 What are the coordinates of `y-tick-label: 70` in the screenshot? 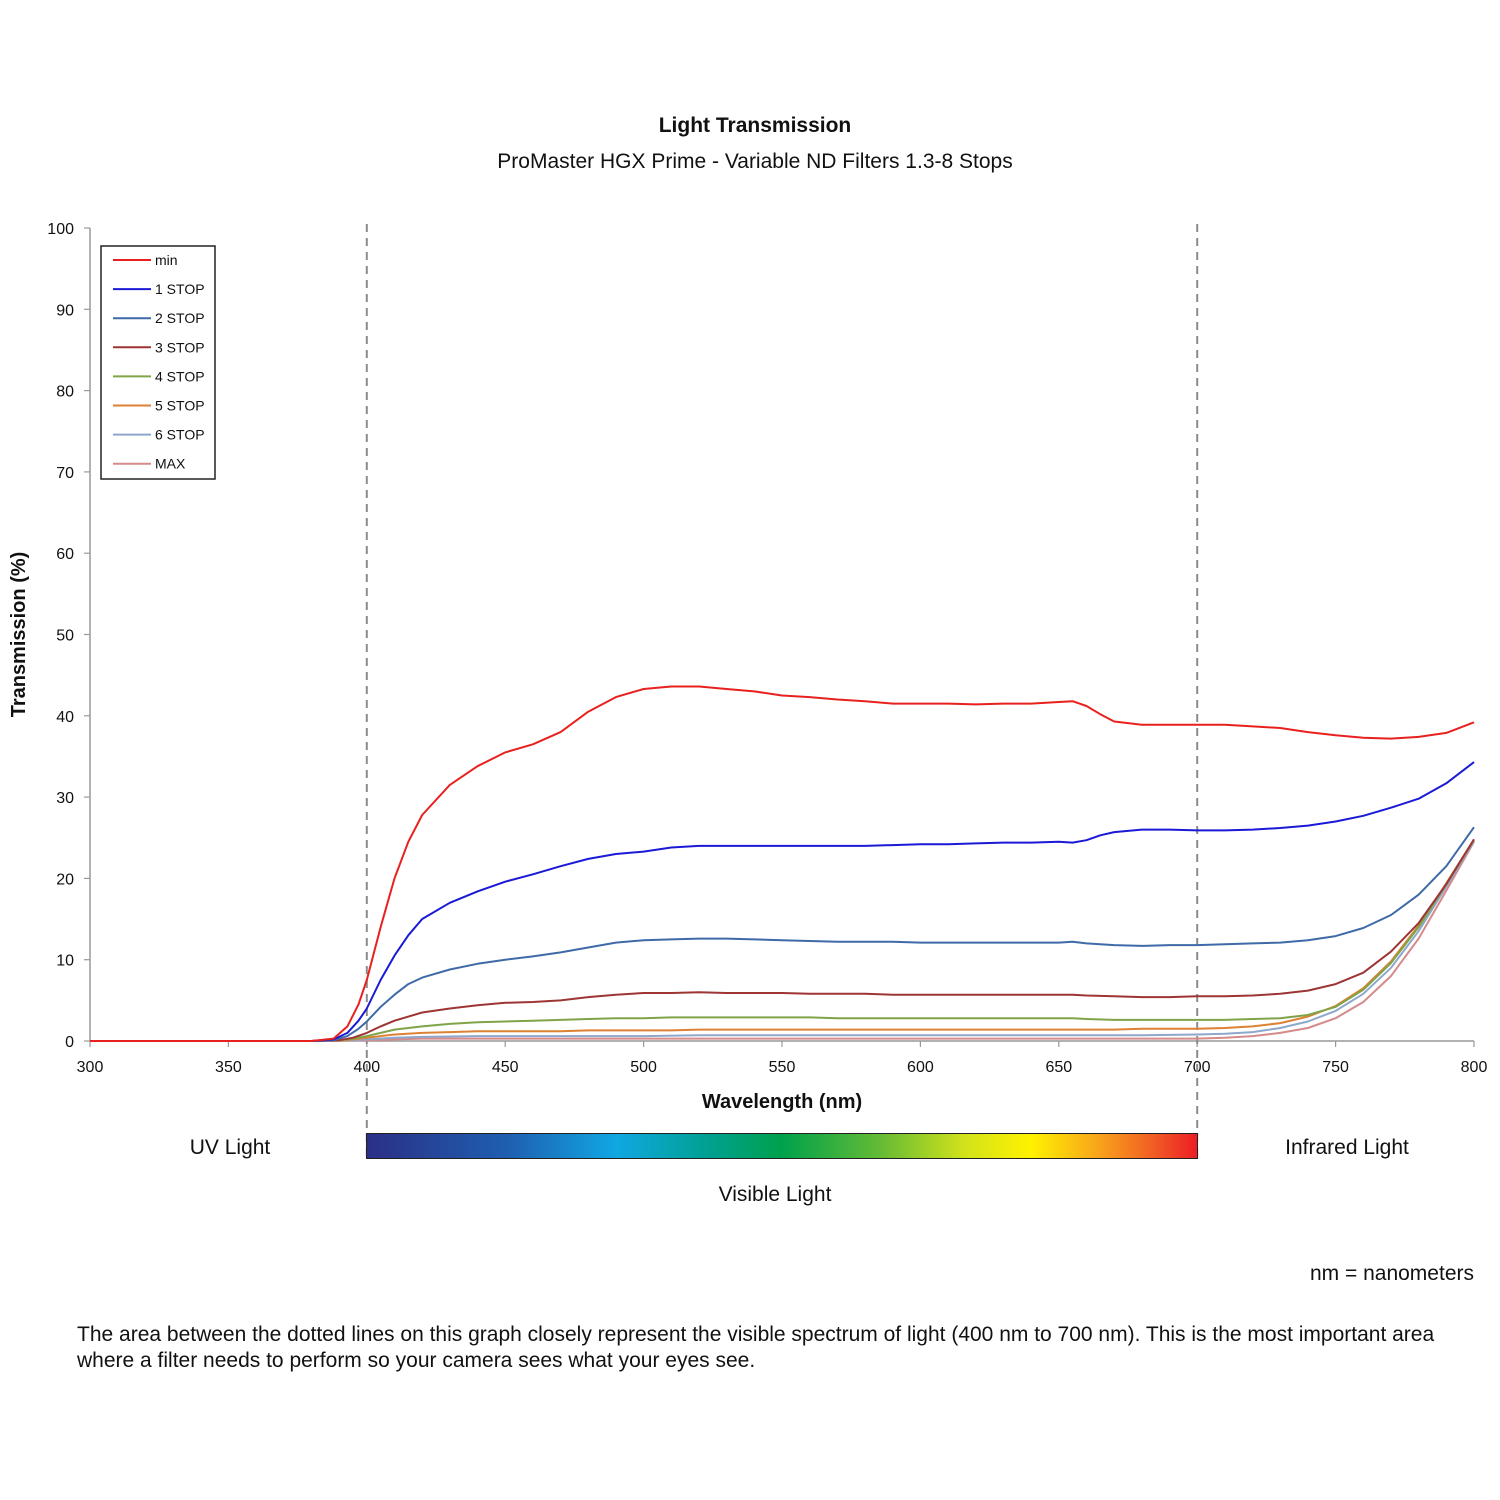 It's located at (65, 473).